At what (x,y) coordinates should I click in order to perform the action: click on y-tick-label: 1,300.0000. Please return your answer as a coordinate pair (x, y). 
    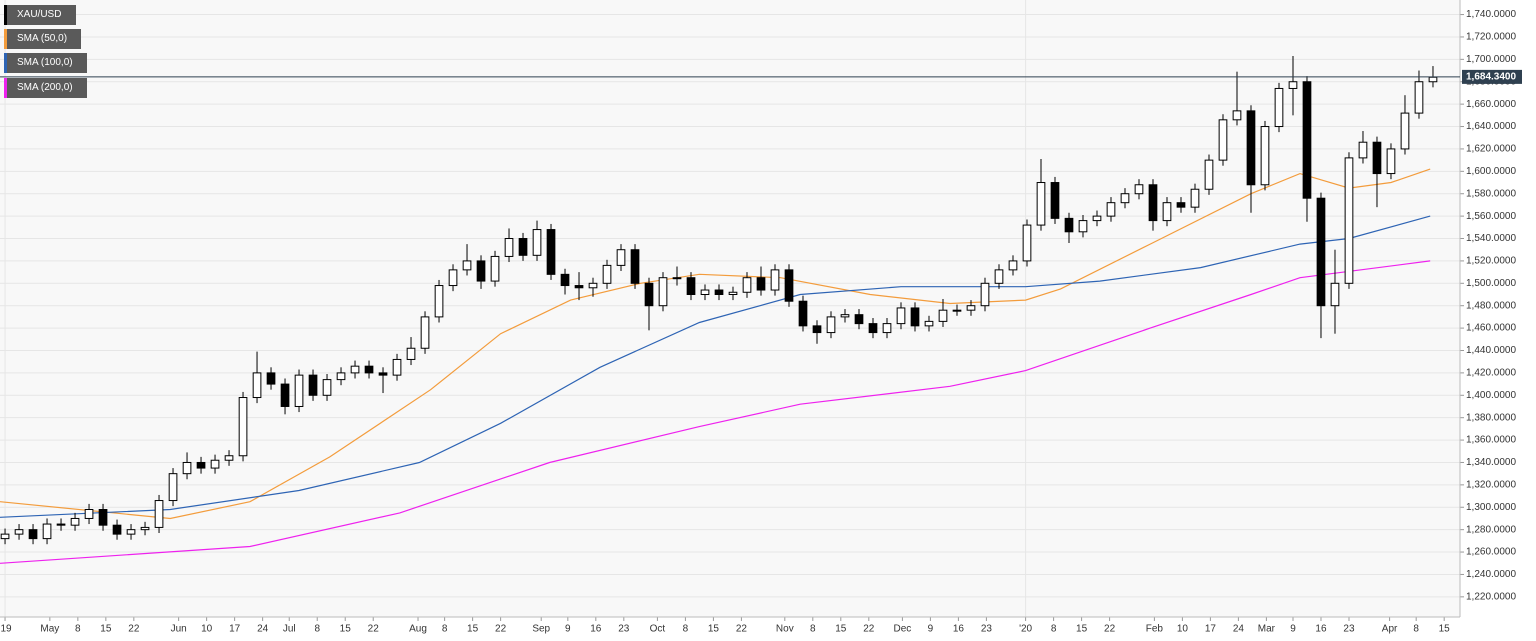
    Looking at the image, I should click on (1491, 507).